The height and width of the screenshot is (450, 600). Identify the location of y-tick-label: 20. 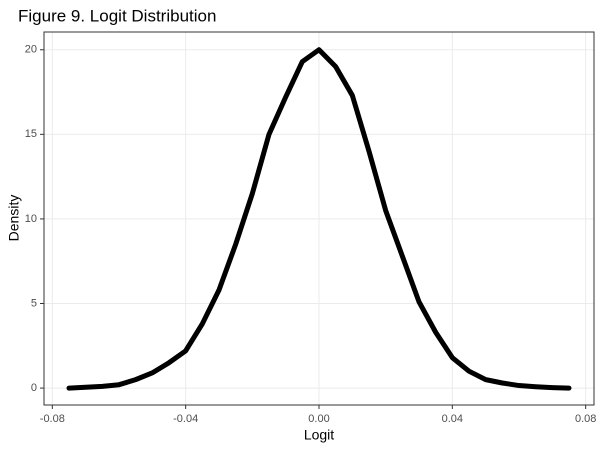
(31, 50).